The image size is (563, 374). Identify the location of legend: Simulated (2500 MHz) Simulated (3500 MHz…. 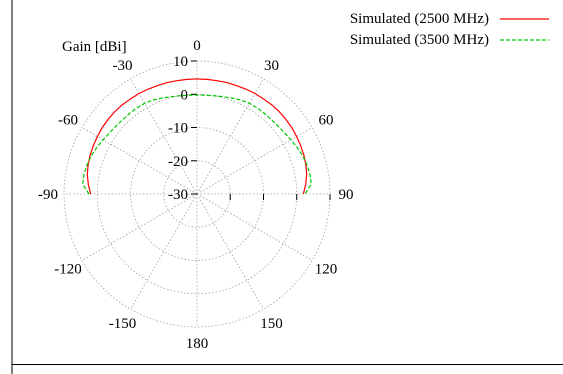
(449, 29).